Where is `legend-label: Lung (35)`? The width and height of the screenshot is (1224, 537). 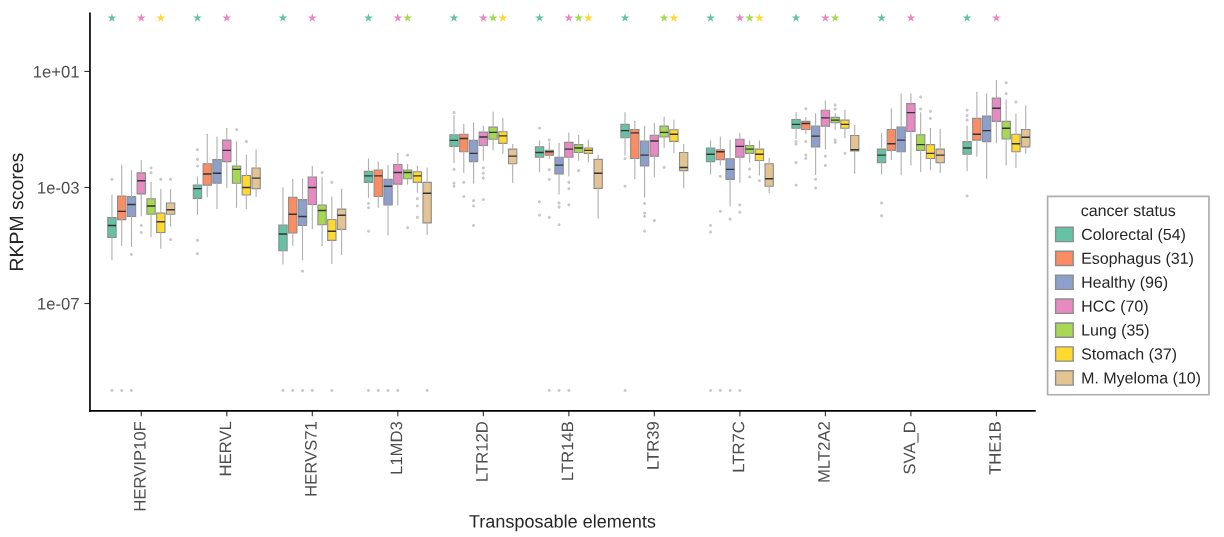
legend-label: Lung (35) is located at coordinates (1115, 331).